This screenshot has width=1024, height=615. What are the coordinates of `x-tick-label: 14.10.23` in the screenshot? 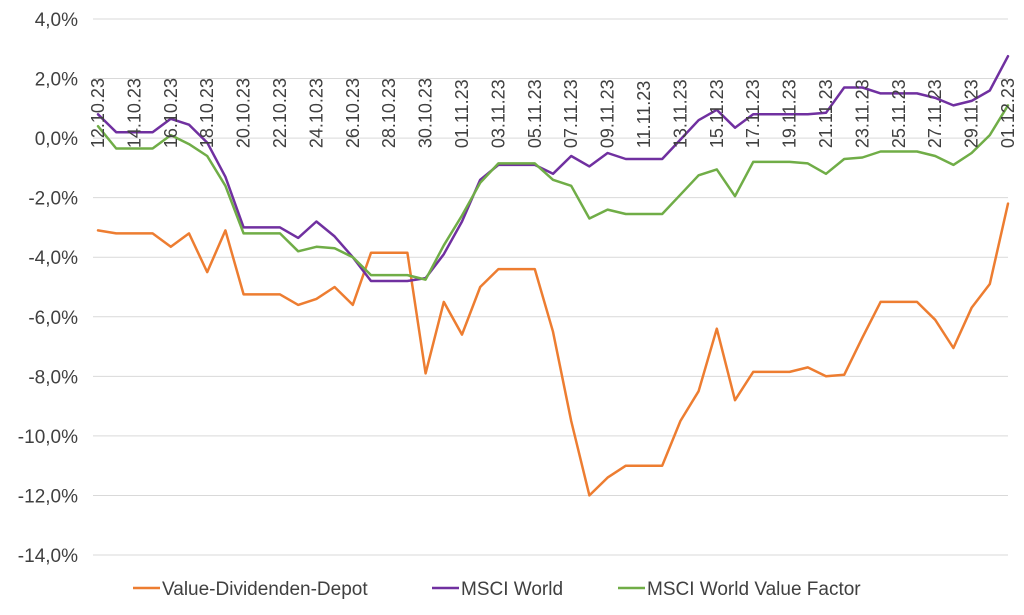 It's located at (134, 113).